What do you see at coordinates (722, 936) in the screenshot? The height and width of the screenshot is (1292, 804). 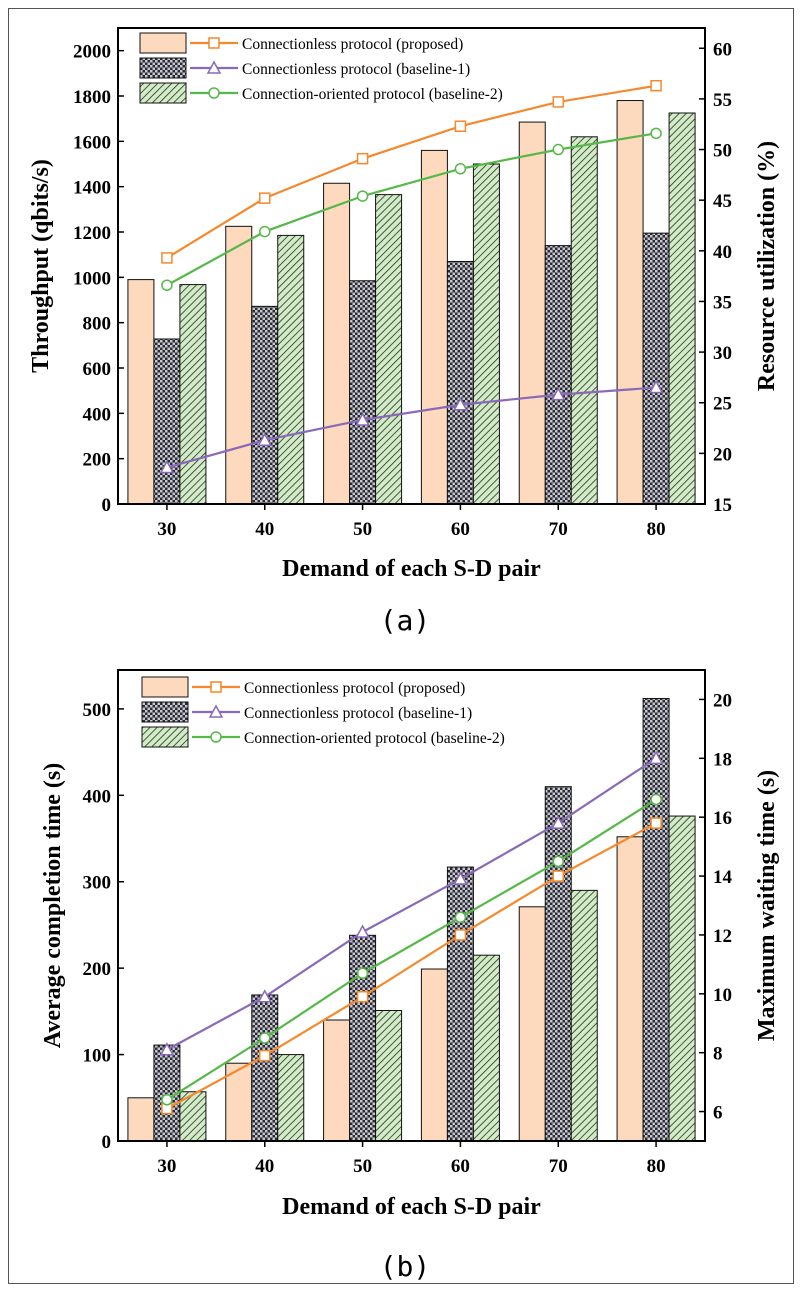 I see `y2-tick-label: 12` at bounding box center [722, 936].